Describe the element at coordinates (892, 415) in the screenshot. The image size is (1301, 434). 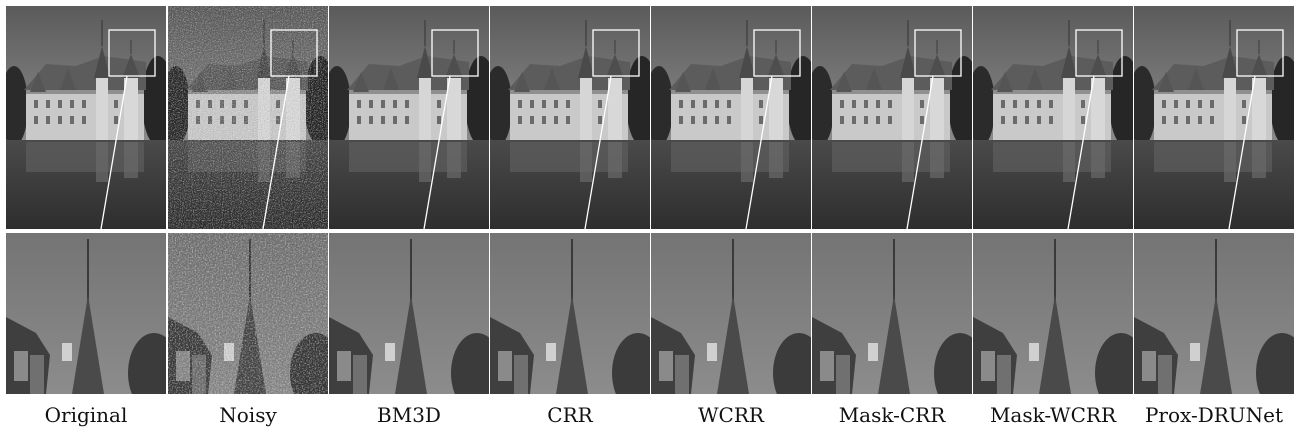
I see `method-label: Mask-CRR` at that location.